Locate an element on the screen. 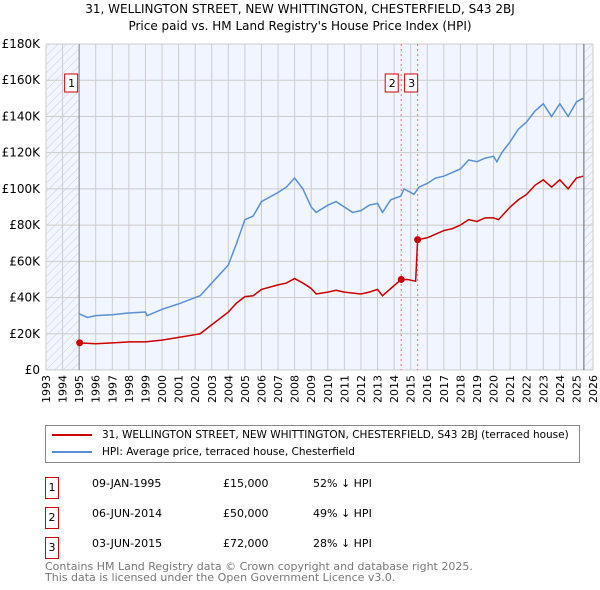 This screenshot has height=590, width=600. x-tick-label: 2014 is located at coordinates (394, 389).